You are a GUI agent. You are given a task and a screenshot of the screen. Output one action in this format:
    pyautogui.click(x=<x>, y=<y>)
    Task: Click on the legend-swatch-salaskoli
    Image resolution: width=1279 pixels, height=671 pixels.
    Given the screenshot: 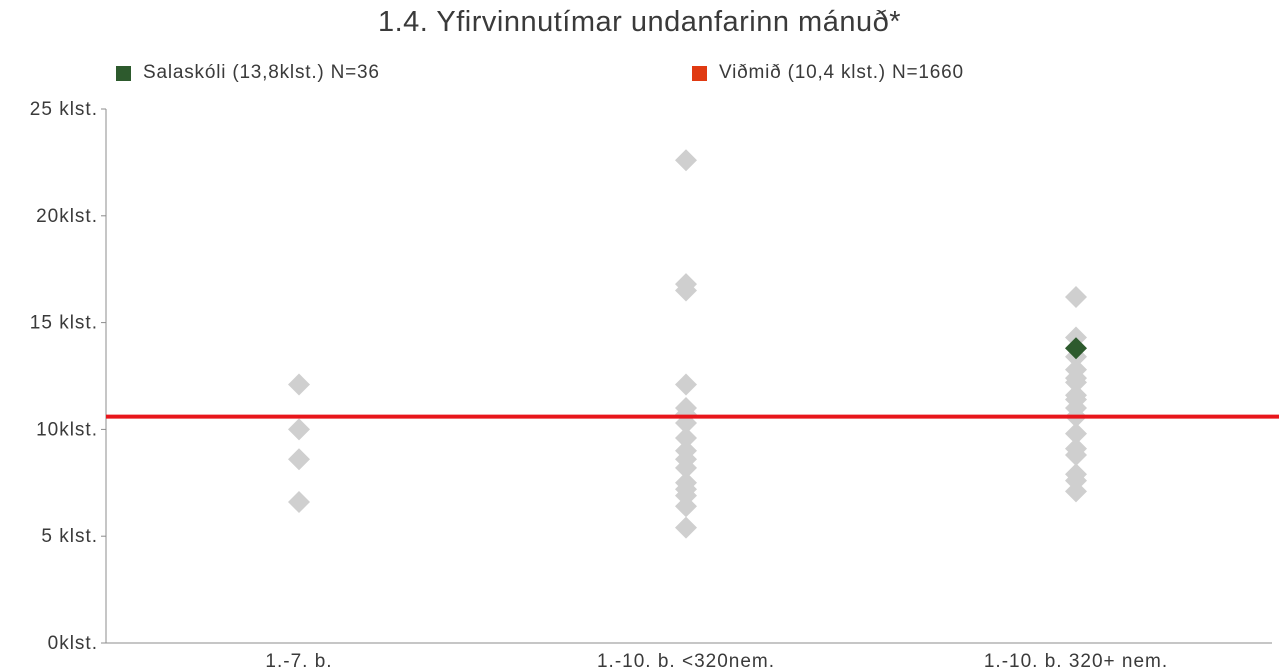 What is the action you would take?
    pyautogui.click(x=123, y=73)
    